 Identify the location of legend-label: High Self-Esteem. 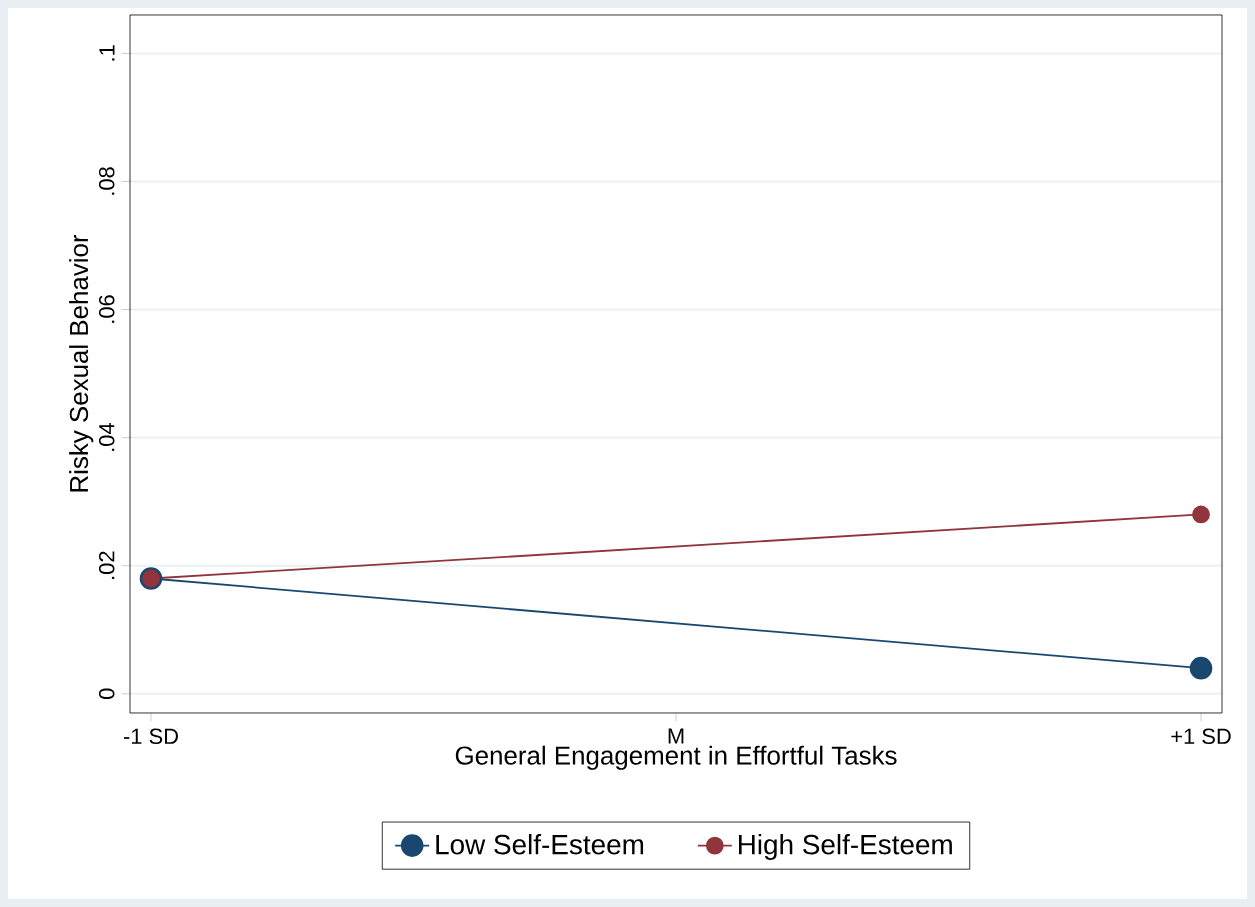
(845, 847).